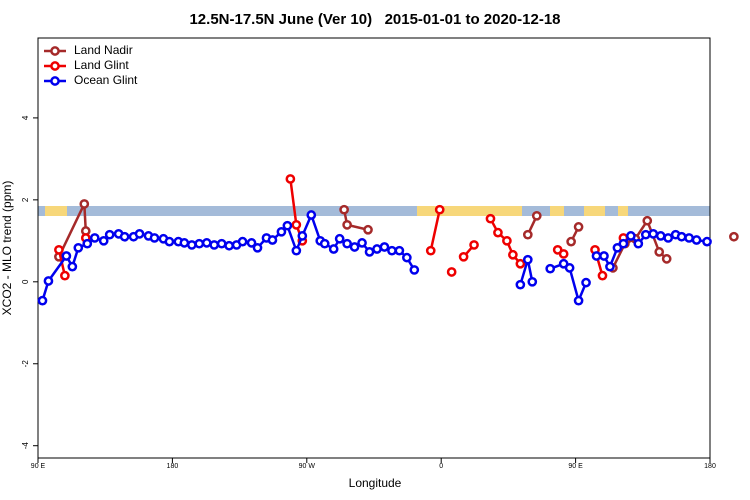 The height and width of the screenshot is (500, 750). What do you see at coordinates (25, 117) in the screenshot?
I see `y-tick-label: 4` at bounding box center [25, 117].